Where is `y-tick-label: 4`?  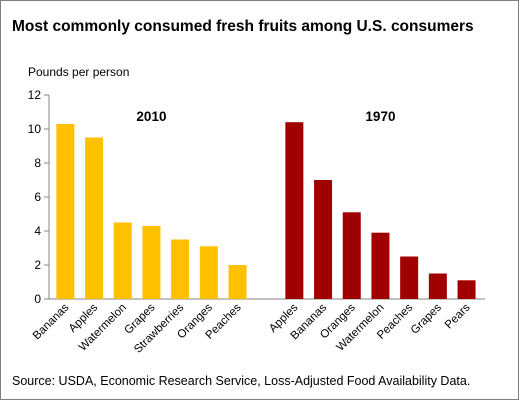
y-tick-label: 4 is located at coordinates (37, 231).